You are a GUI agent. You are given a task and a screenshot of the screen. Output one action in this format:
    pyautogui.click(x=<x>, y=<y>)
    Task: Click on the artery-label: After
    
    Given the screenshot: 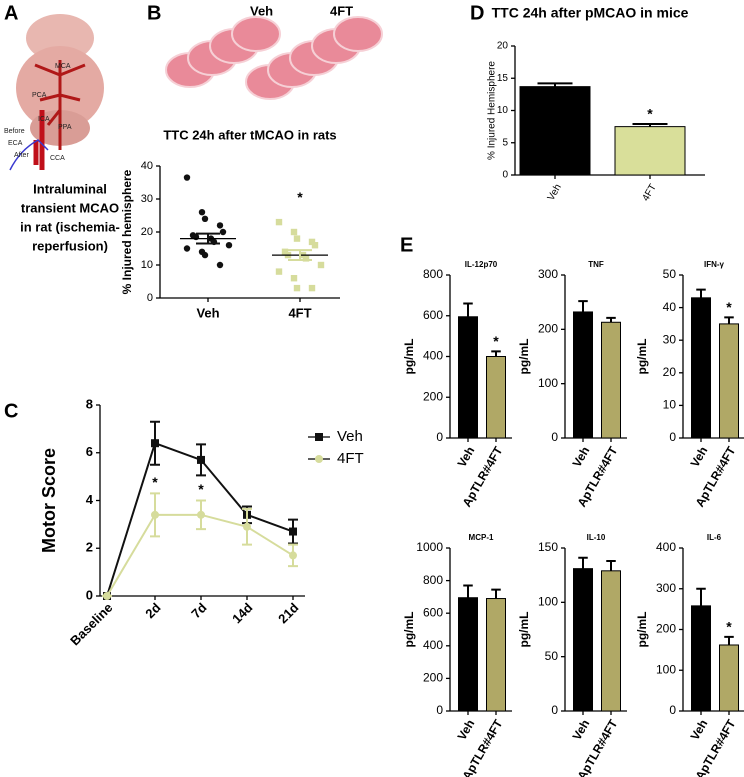 What is the action you would take?
    pyautogui.click(x=21, y=155)
    